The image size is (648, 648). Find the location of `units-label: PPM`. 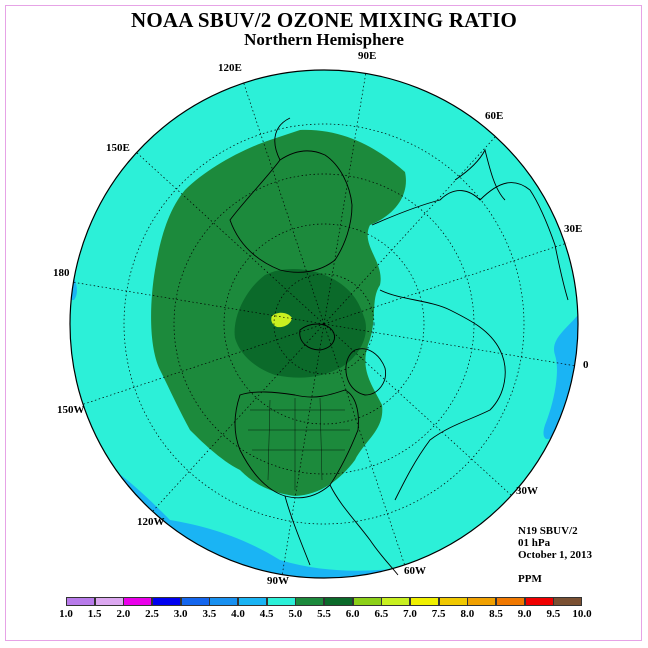

units-label: PPM is located at coordinates (530, 579).